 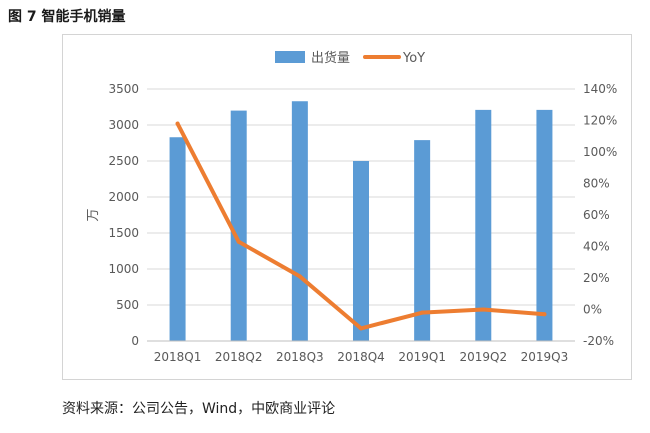 What do you see at coordinates (598, 341) in the screenshot?
I see `y2-tick-label: -20%` at bounding box center [598, 341].